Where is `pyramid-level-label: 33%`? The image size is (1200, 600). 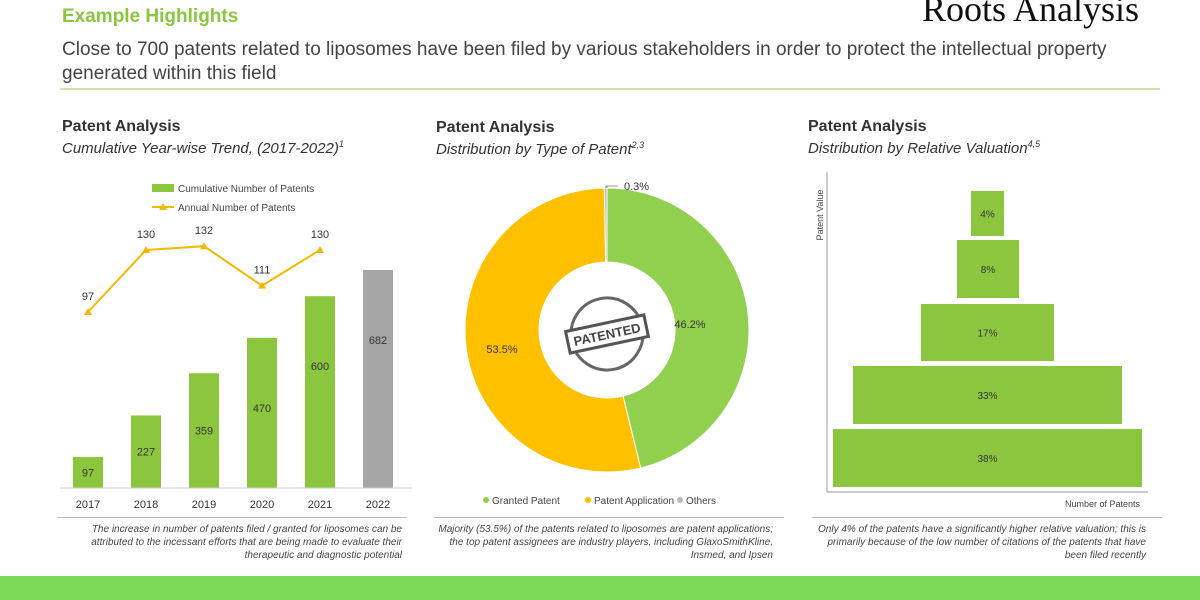
pyramid-level-label: 33% is located at coordinates (987, 396).